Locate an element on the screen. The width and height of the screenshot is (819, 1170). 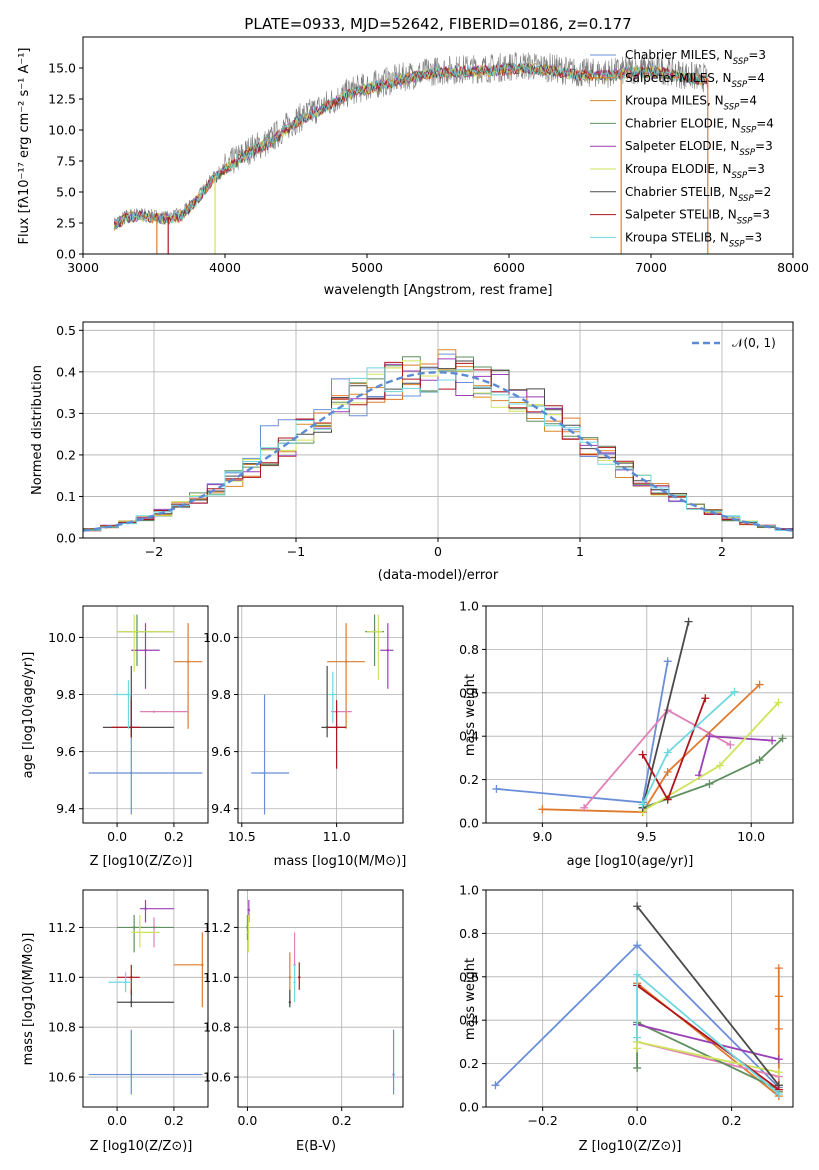
residuals-xtick-label: −1 is located at coordinates (296, 551).